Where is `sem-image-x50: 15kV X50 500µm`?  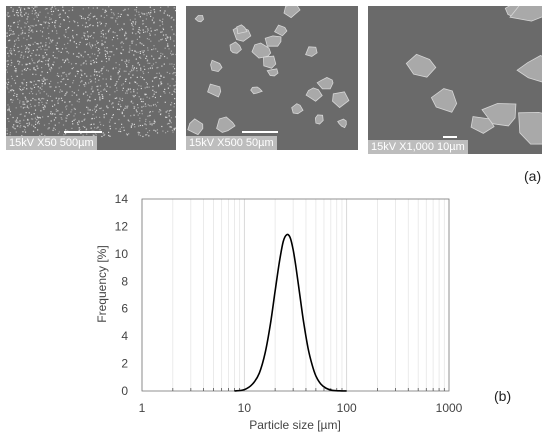
sem-image-x50: 15kV X50 500µm is located at coordinates (91, 78).